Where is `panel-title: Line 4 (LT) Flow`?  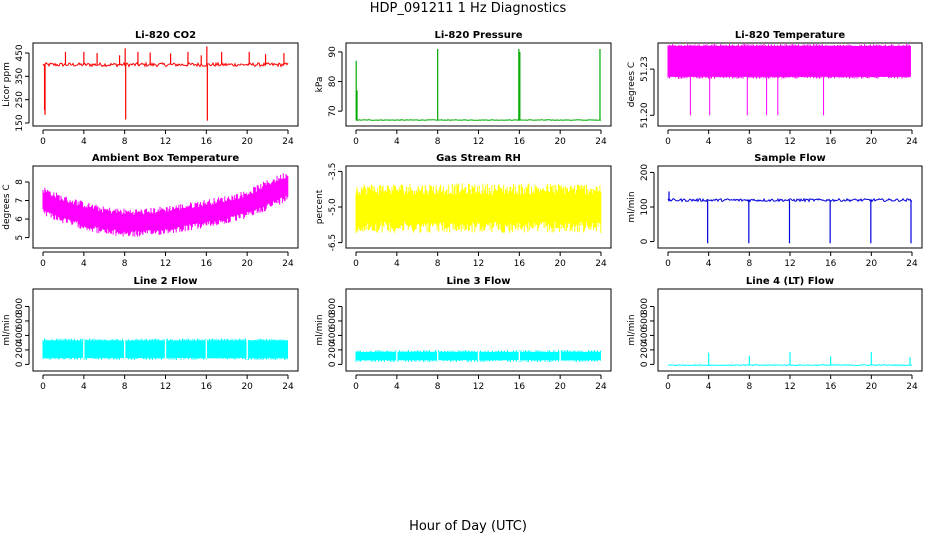 panel-title: Line 4 (LT) Flow is located at coordinates (790, 281).